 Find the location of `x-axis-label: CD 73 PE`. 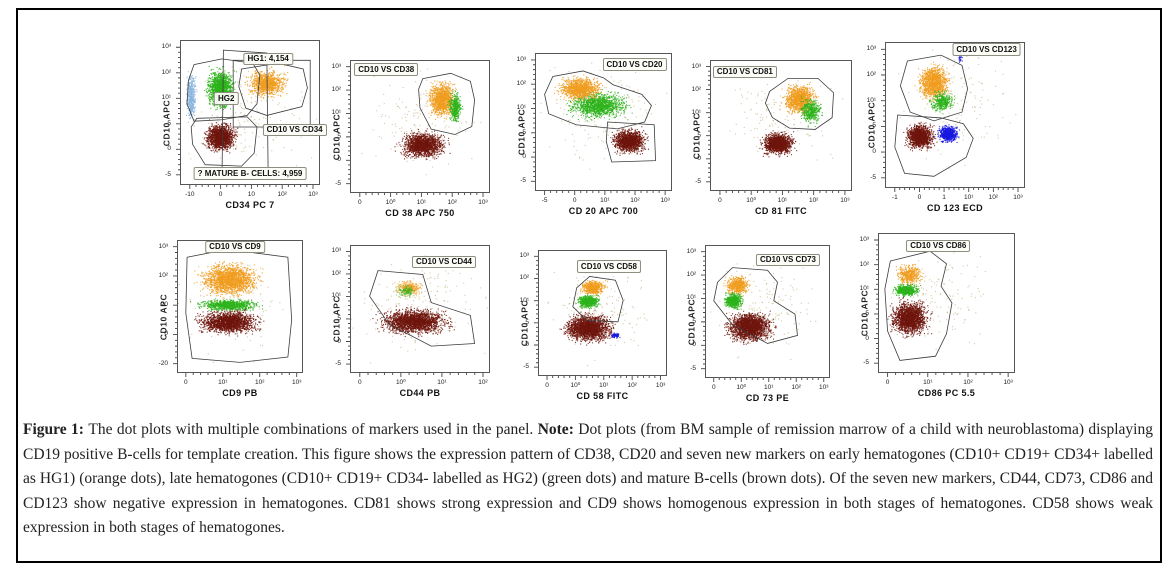

x-axis-label: CD 73 PE is located at coordinates (767, 398).